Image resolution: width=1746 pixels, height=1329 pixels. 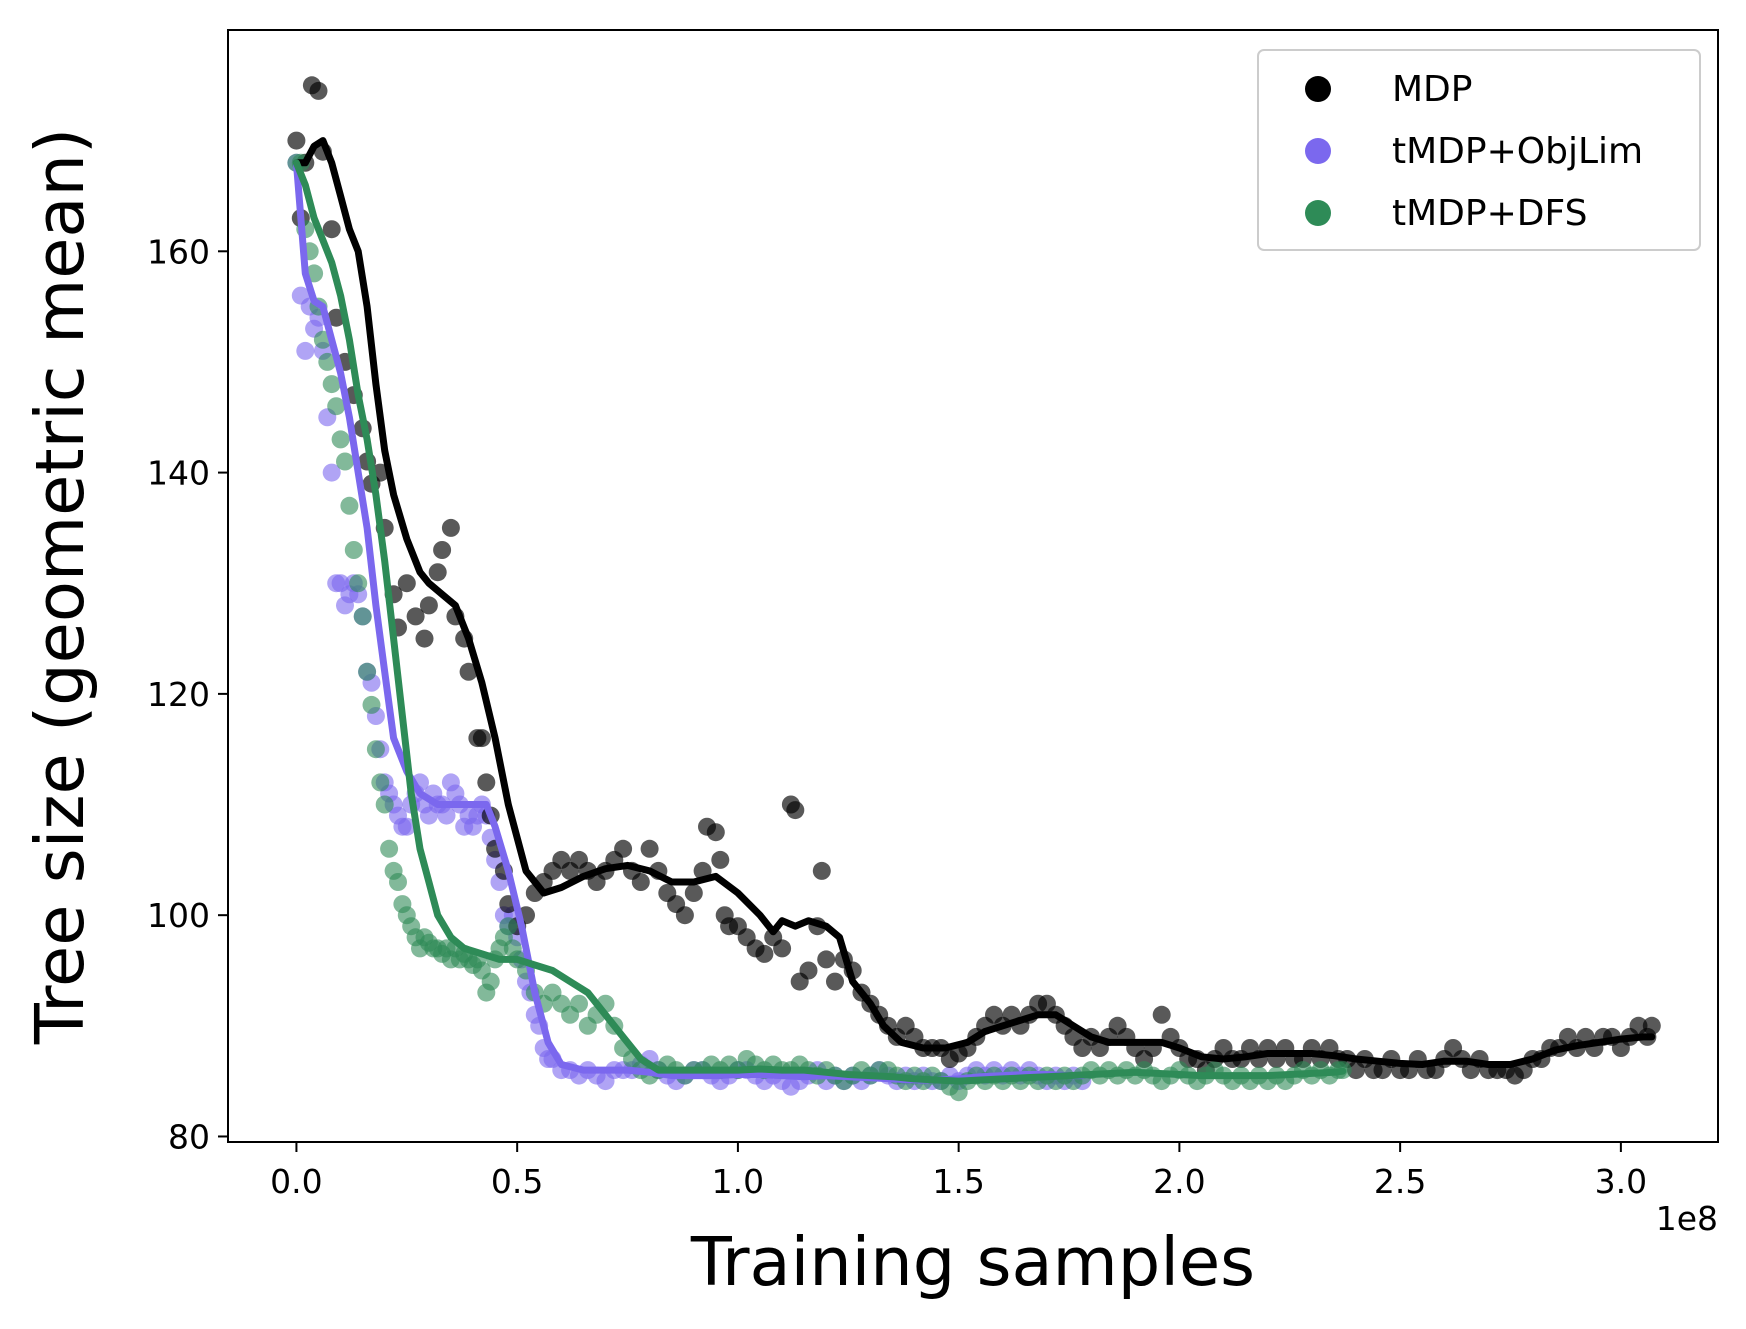 What do you see at coordinates (738, 1181) in the screenshot?
I see `x-tick-label: 1.0` at bounding box center [738, 1181].